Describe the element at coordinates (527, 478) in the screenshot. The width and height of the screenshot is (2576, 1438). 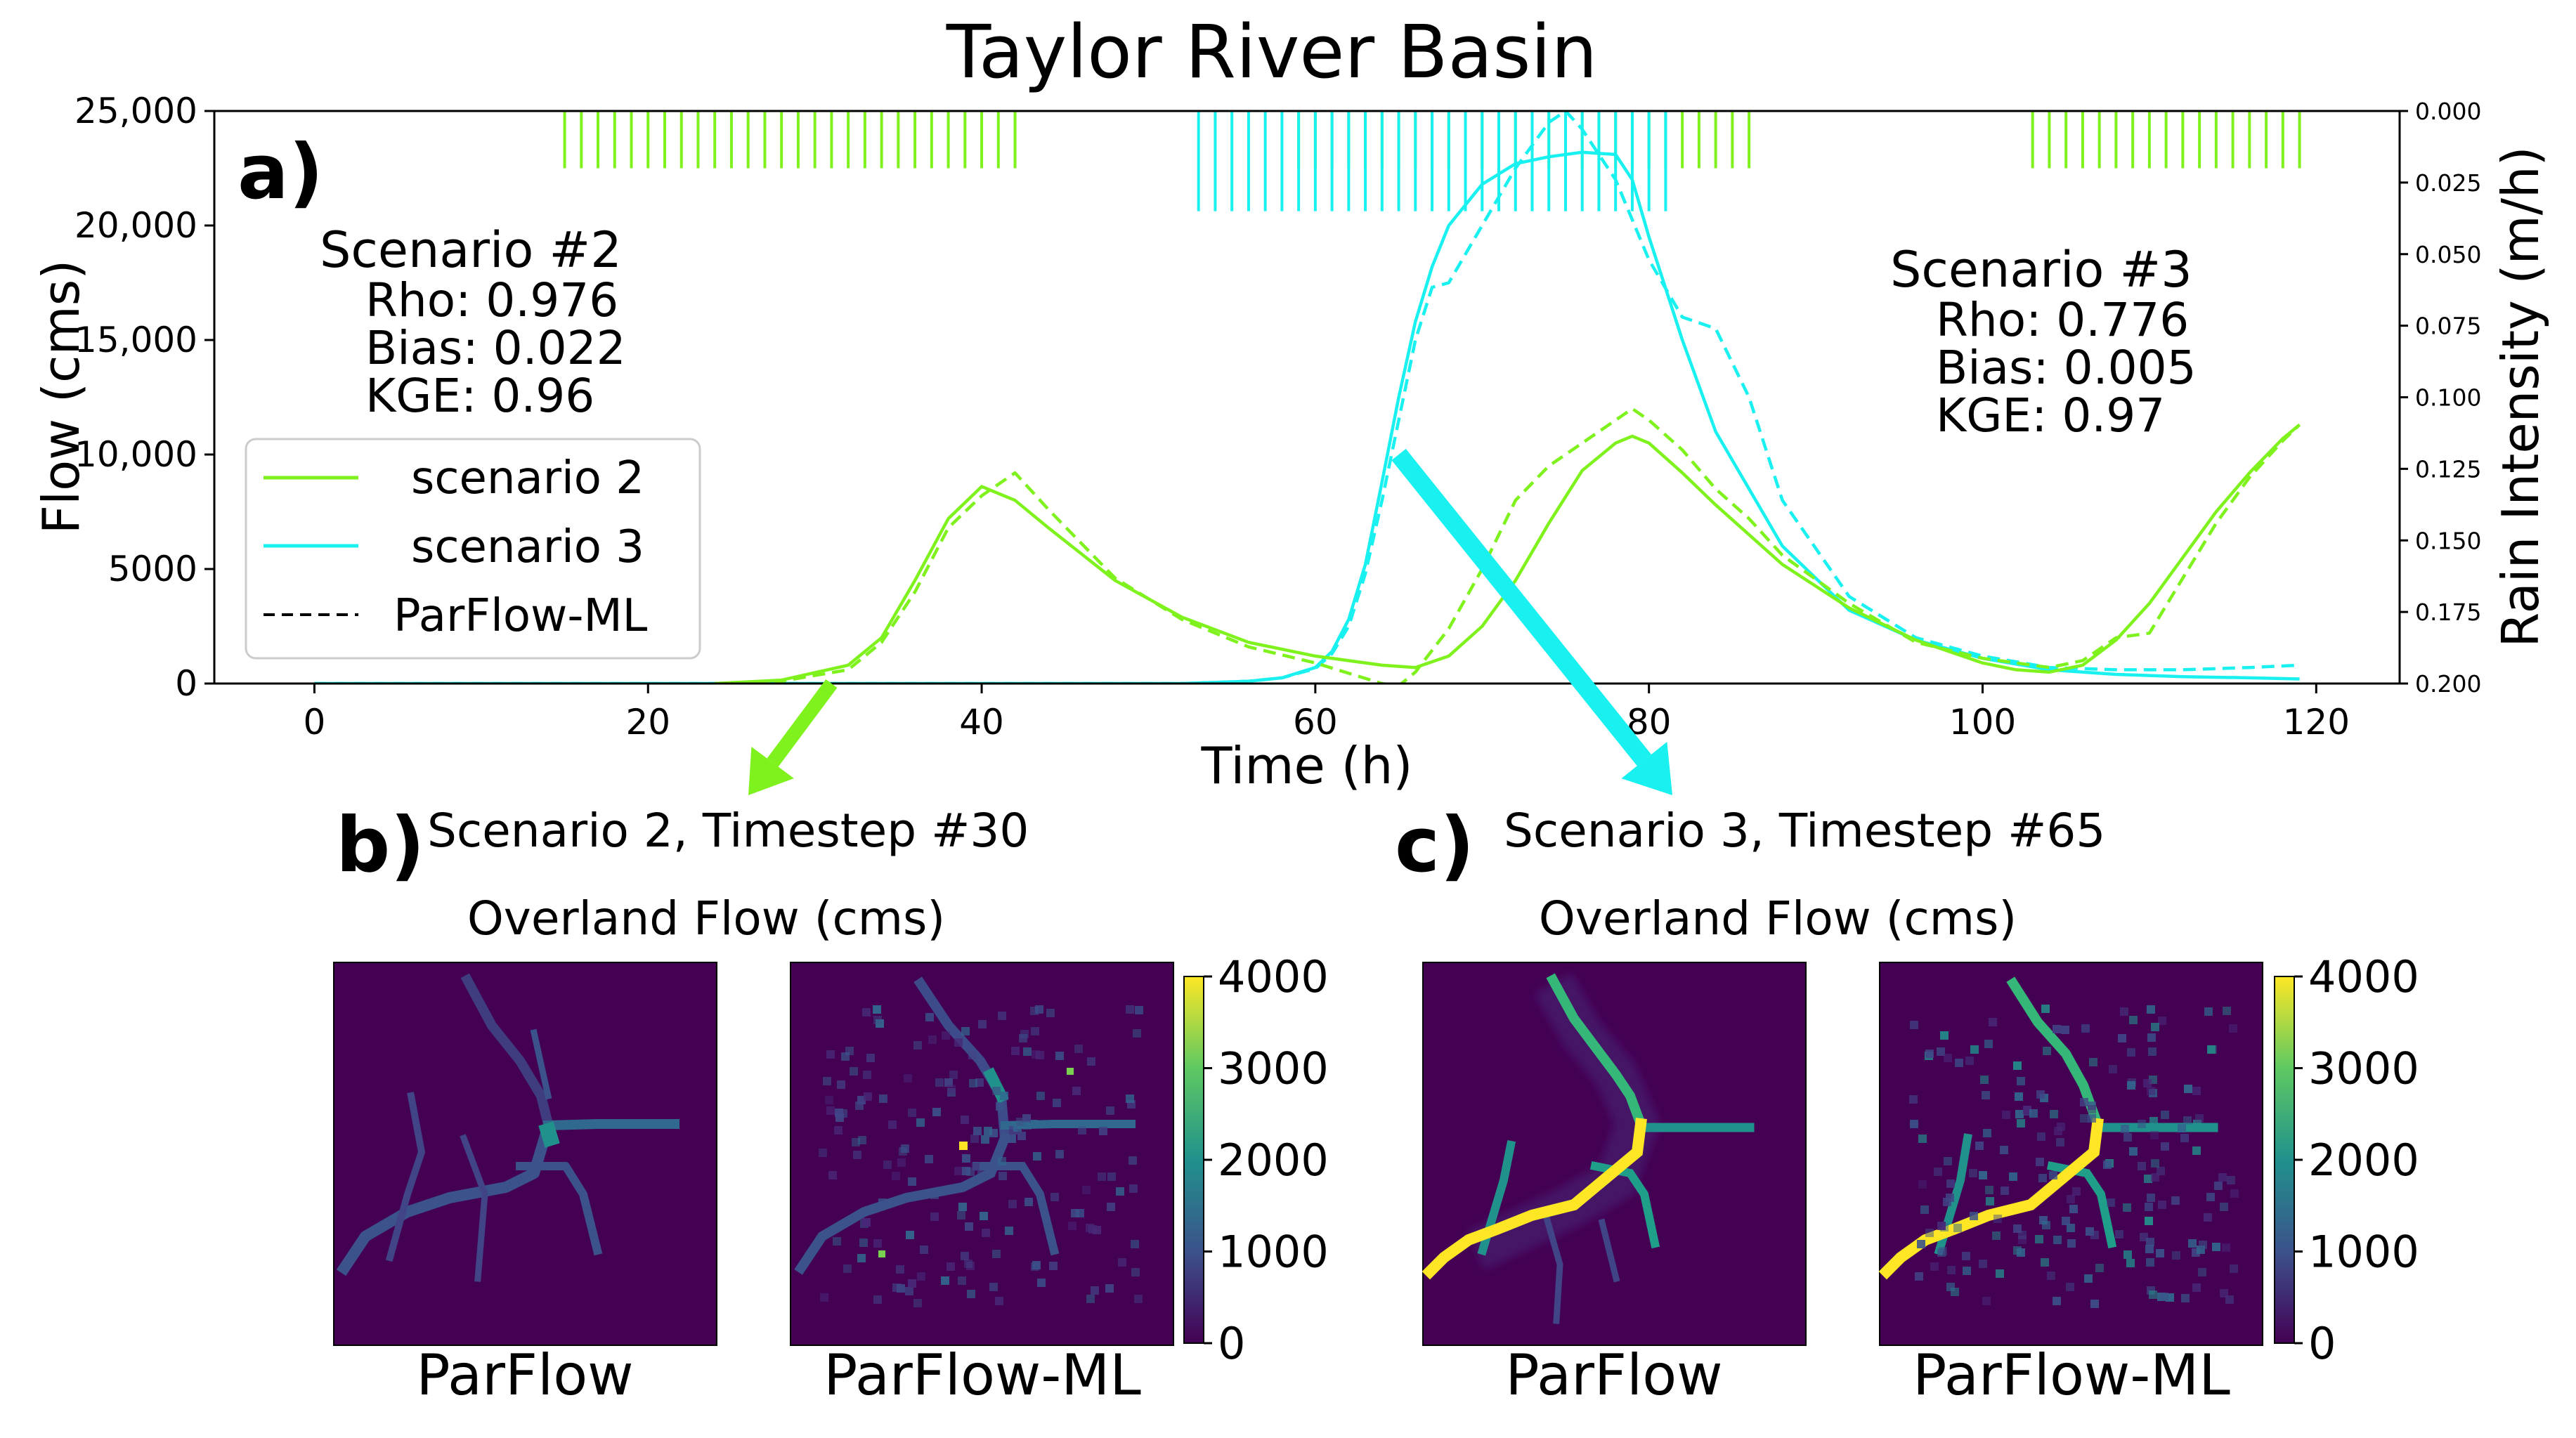
I see `legend-label-scenario-2: scenario 2` at that location.